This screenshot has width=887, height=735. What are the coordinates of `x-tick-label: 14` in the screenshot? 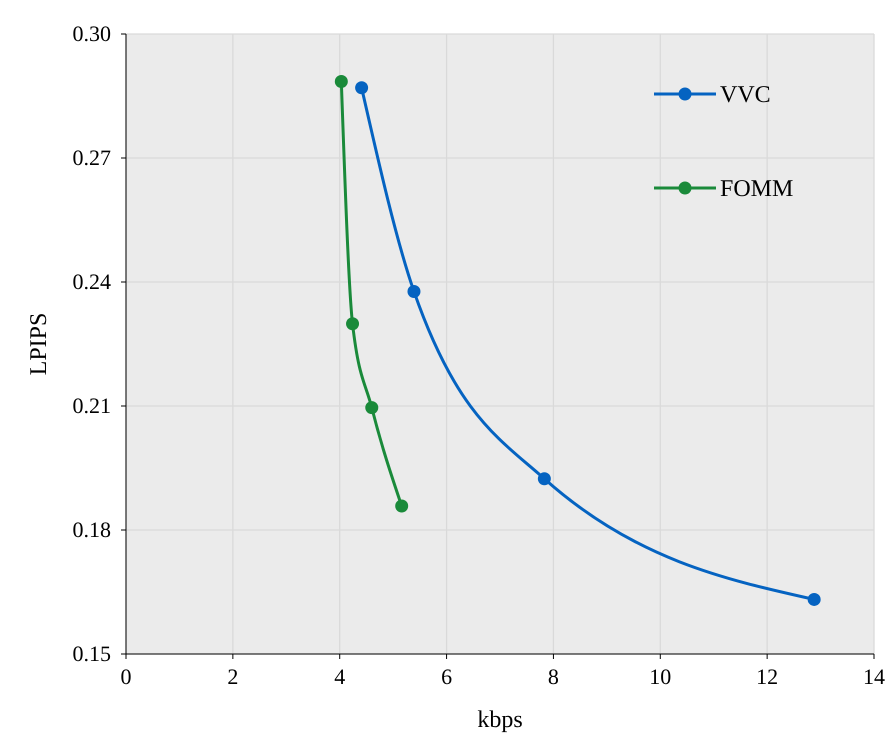 It's located at (874, 676).